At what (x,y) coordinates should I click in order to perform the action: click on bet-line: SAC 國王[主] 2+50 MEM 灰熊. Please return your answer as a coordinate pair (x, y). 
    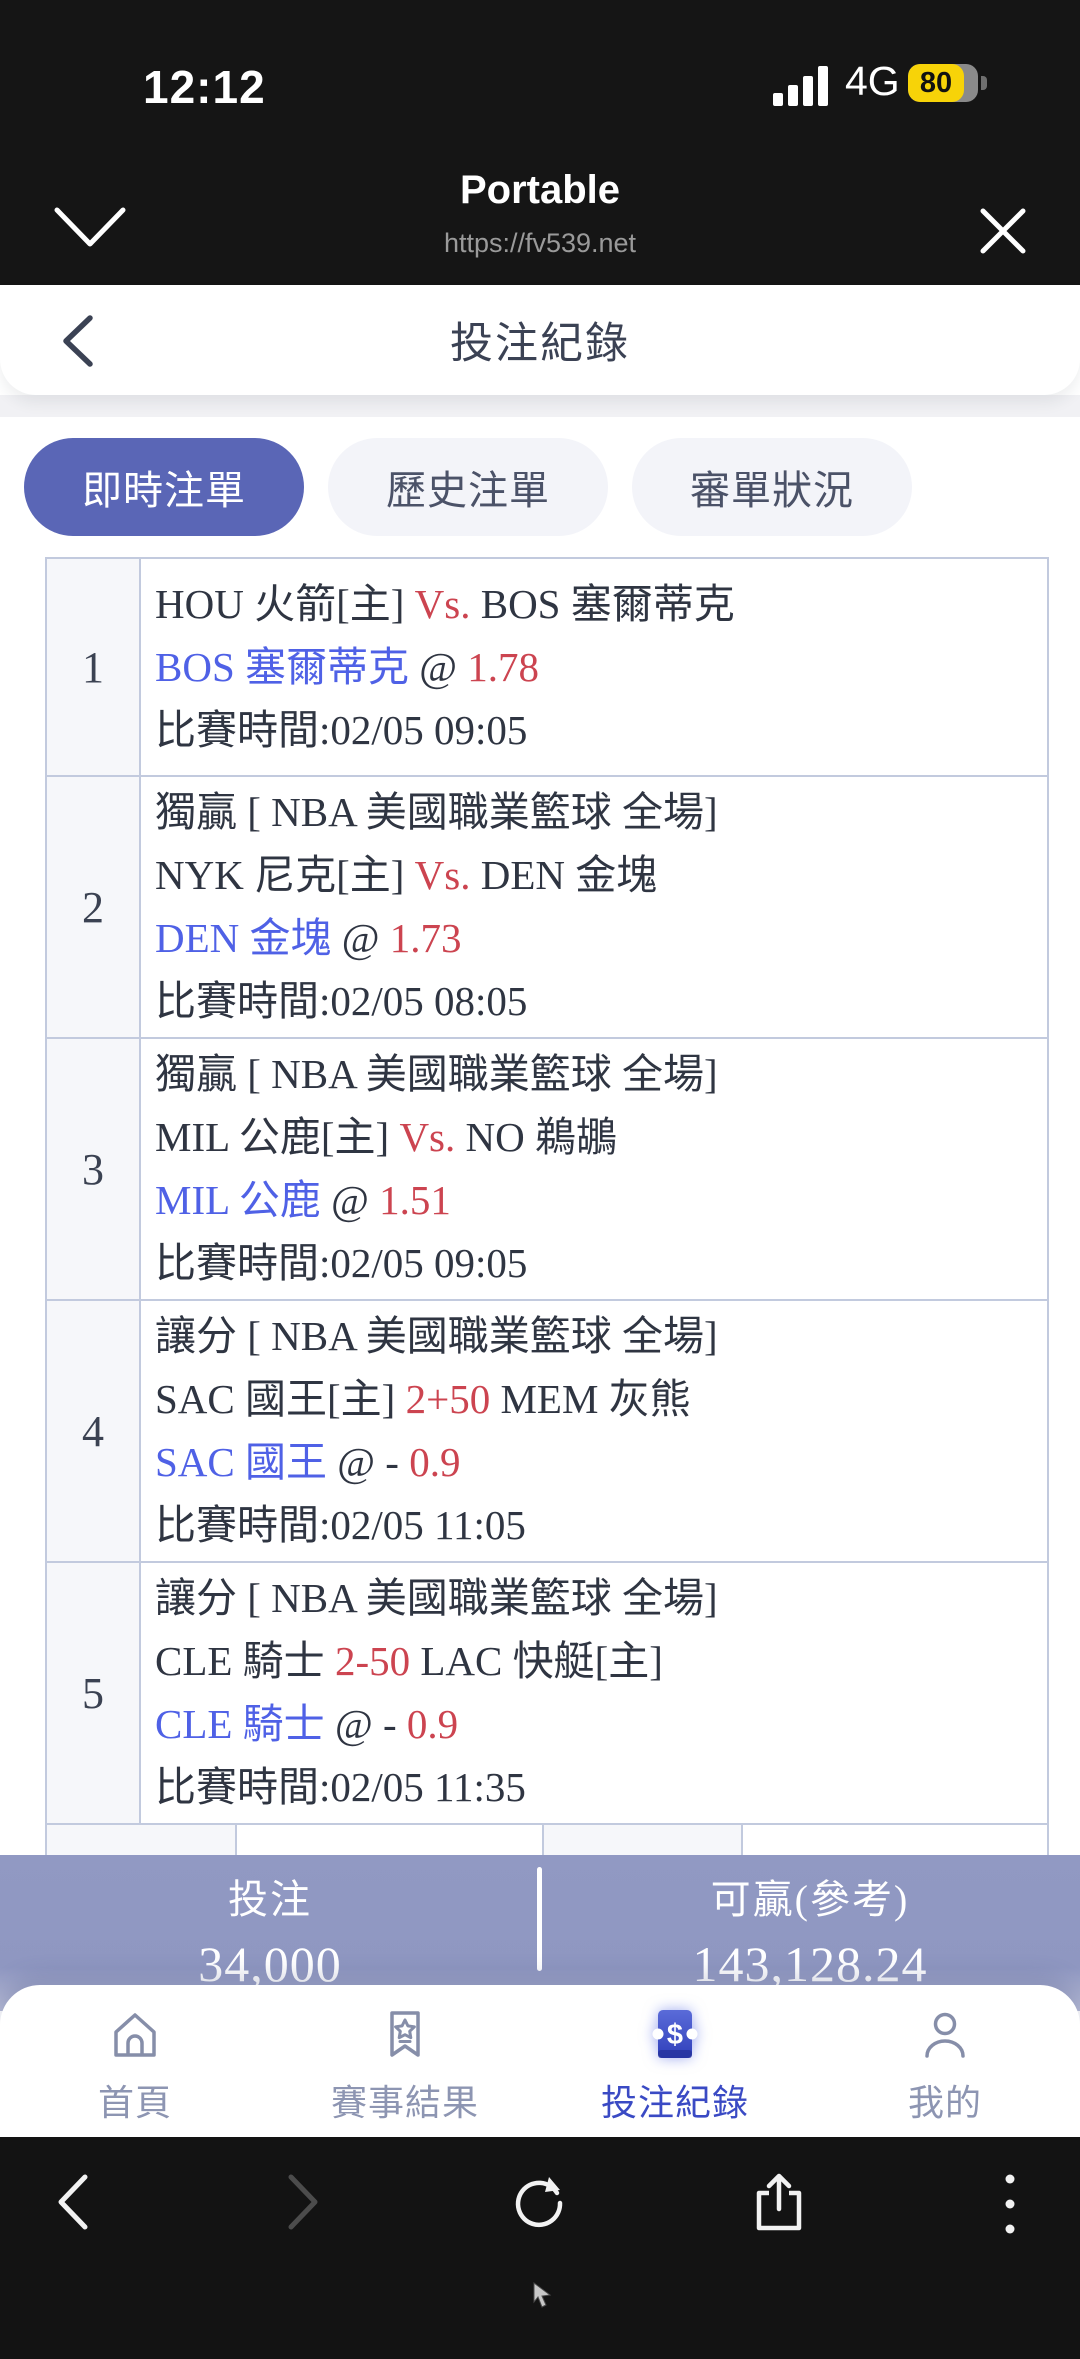
    Looking at the image, I should click on (423, 1399).